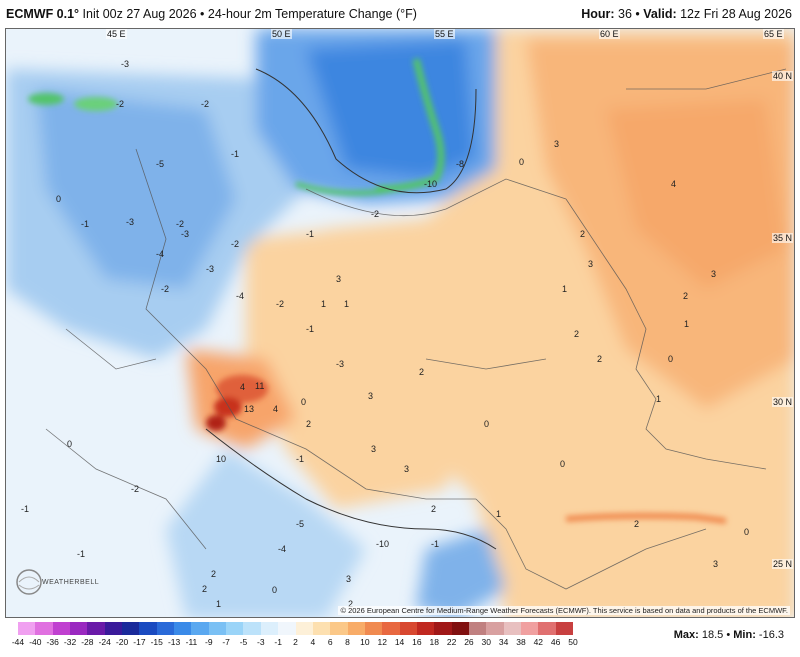 Image resolution: width=800 pixels, height=657 pixels. Describe the element at coordinates (399, 642) in the screenshot. I see `legend-tick-label: 14` at that location.